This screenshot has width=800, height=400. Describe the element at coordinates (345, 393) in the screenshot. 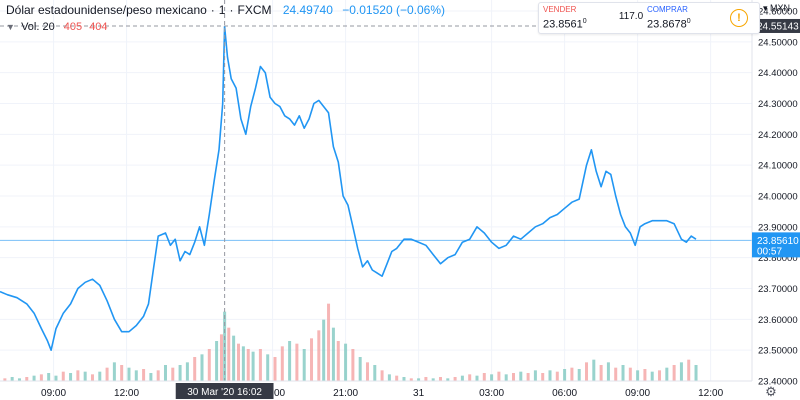

I see `time-tick-label: 21:00` at that location.